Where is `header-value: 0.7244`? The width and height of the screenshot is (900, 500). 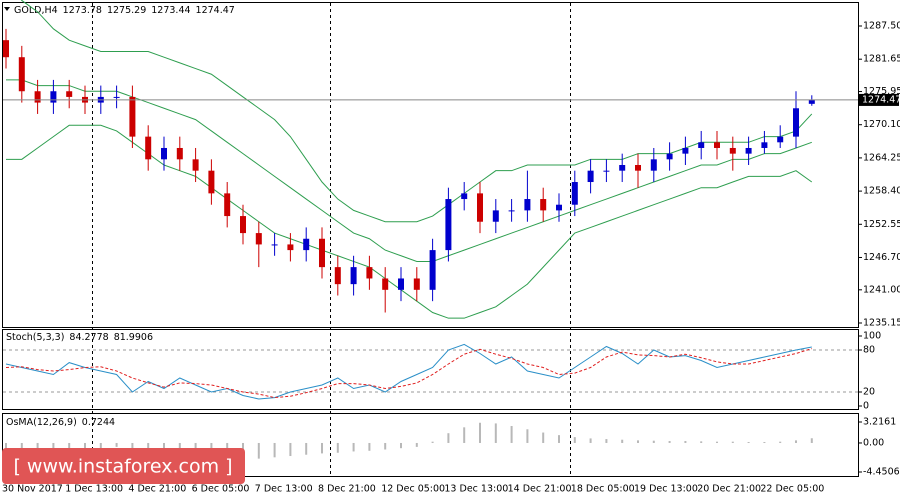 header-value: 0.7244 is located at coordinates (98, 422).